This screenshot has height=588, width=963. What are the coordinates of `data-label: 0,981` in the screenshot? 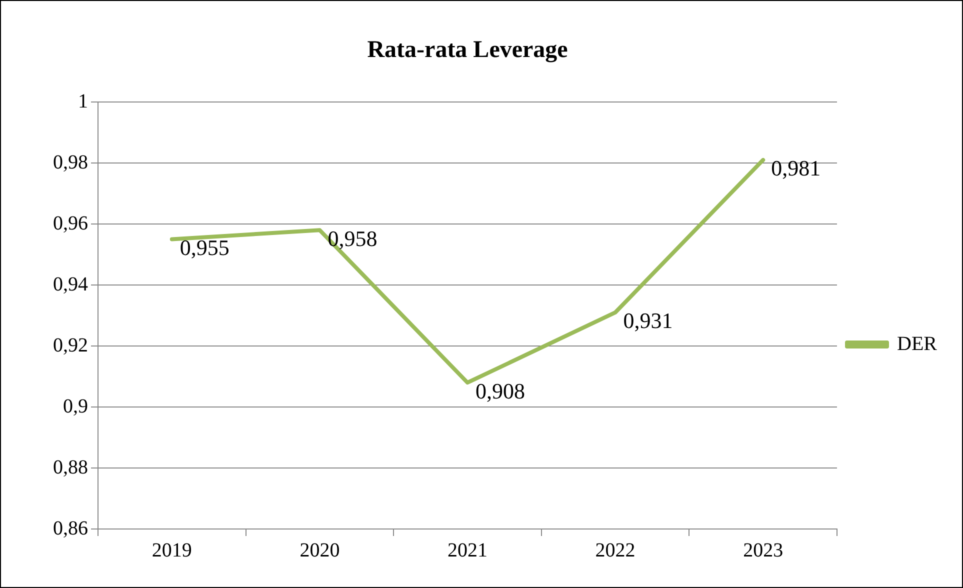 It's located at (796, 168).